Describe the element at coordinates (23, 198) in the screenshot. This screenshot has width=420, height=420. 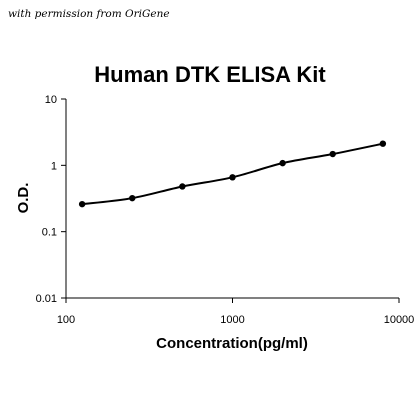
I see `y-axis-label: O.D.` at that location.